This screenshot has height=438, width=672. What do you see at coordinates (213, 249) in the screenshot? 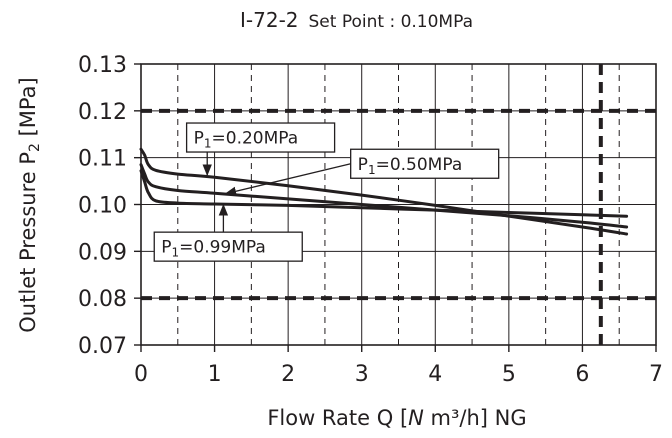
I see `series-label: P1=0.99MPa` at bounding box center [213, 249].